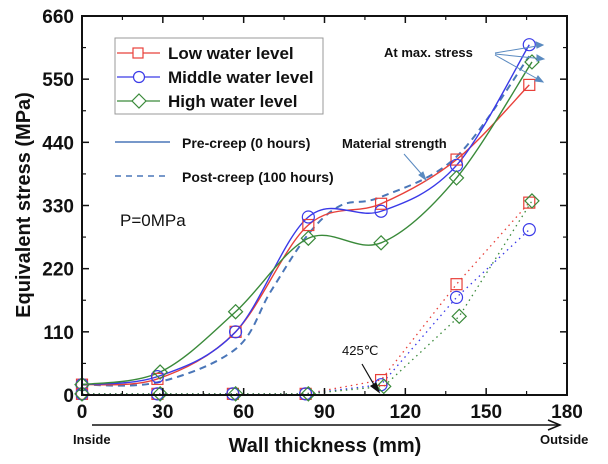 The height and width of the screenshot is (464, 608). What do you see at coordinates (258, 177) in the screenshot?
I see `legend-label-post-creep: Post-creep (100 hours)` at bounding box center [258, 177].